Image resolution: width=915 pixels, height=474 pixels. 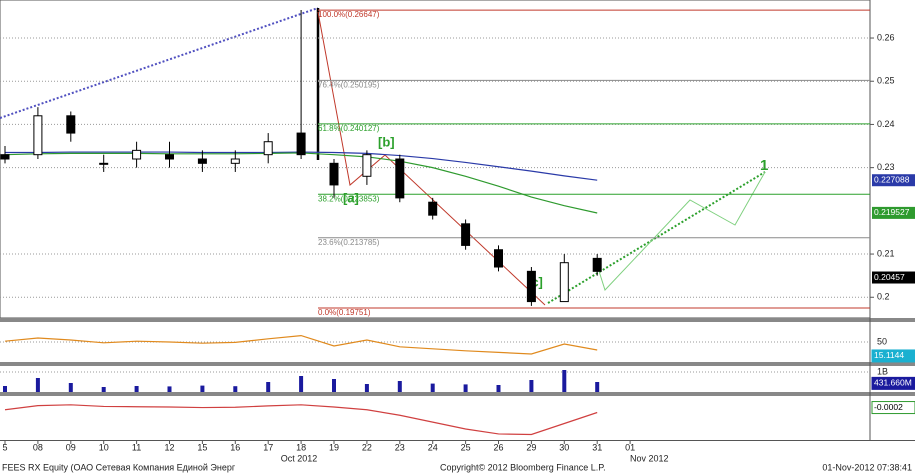 I want to click on x-tick-label: 24, so click(x=433, y=447).